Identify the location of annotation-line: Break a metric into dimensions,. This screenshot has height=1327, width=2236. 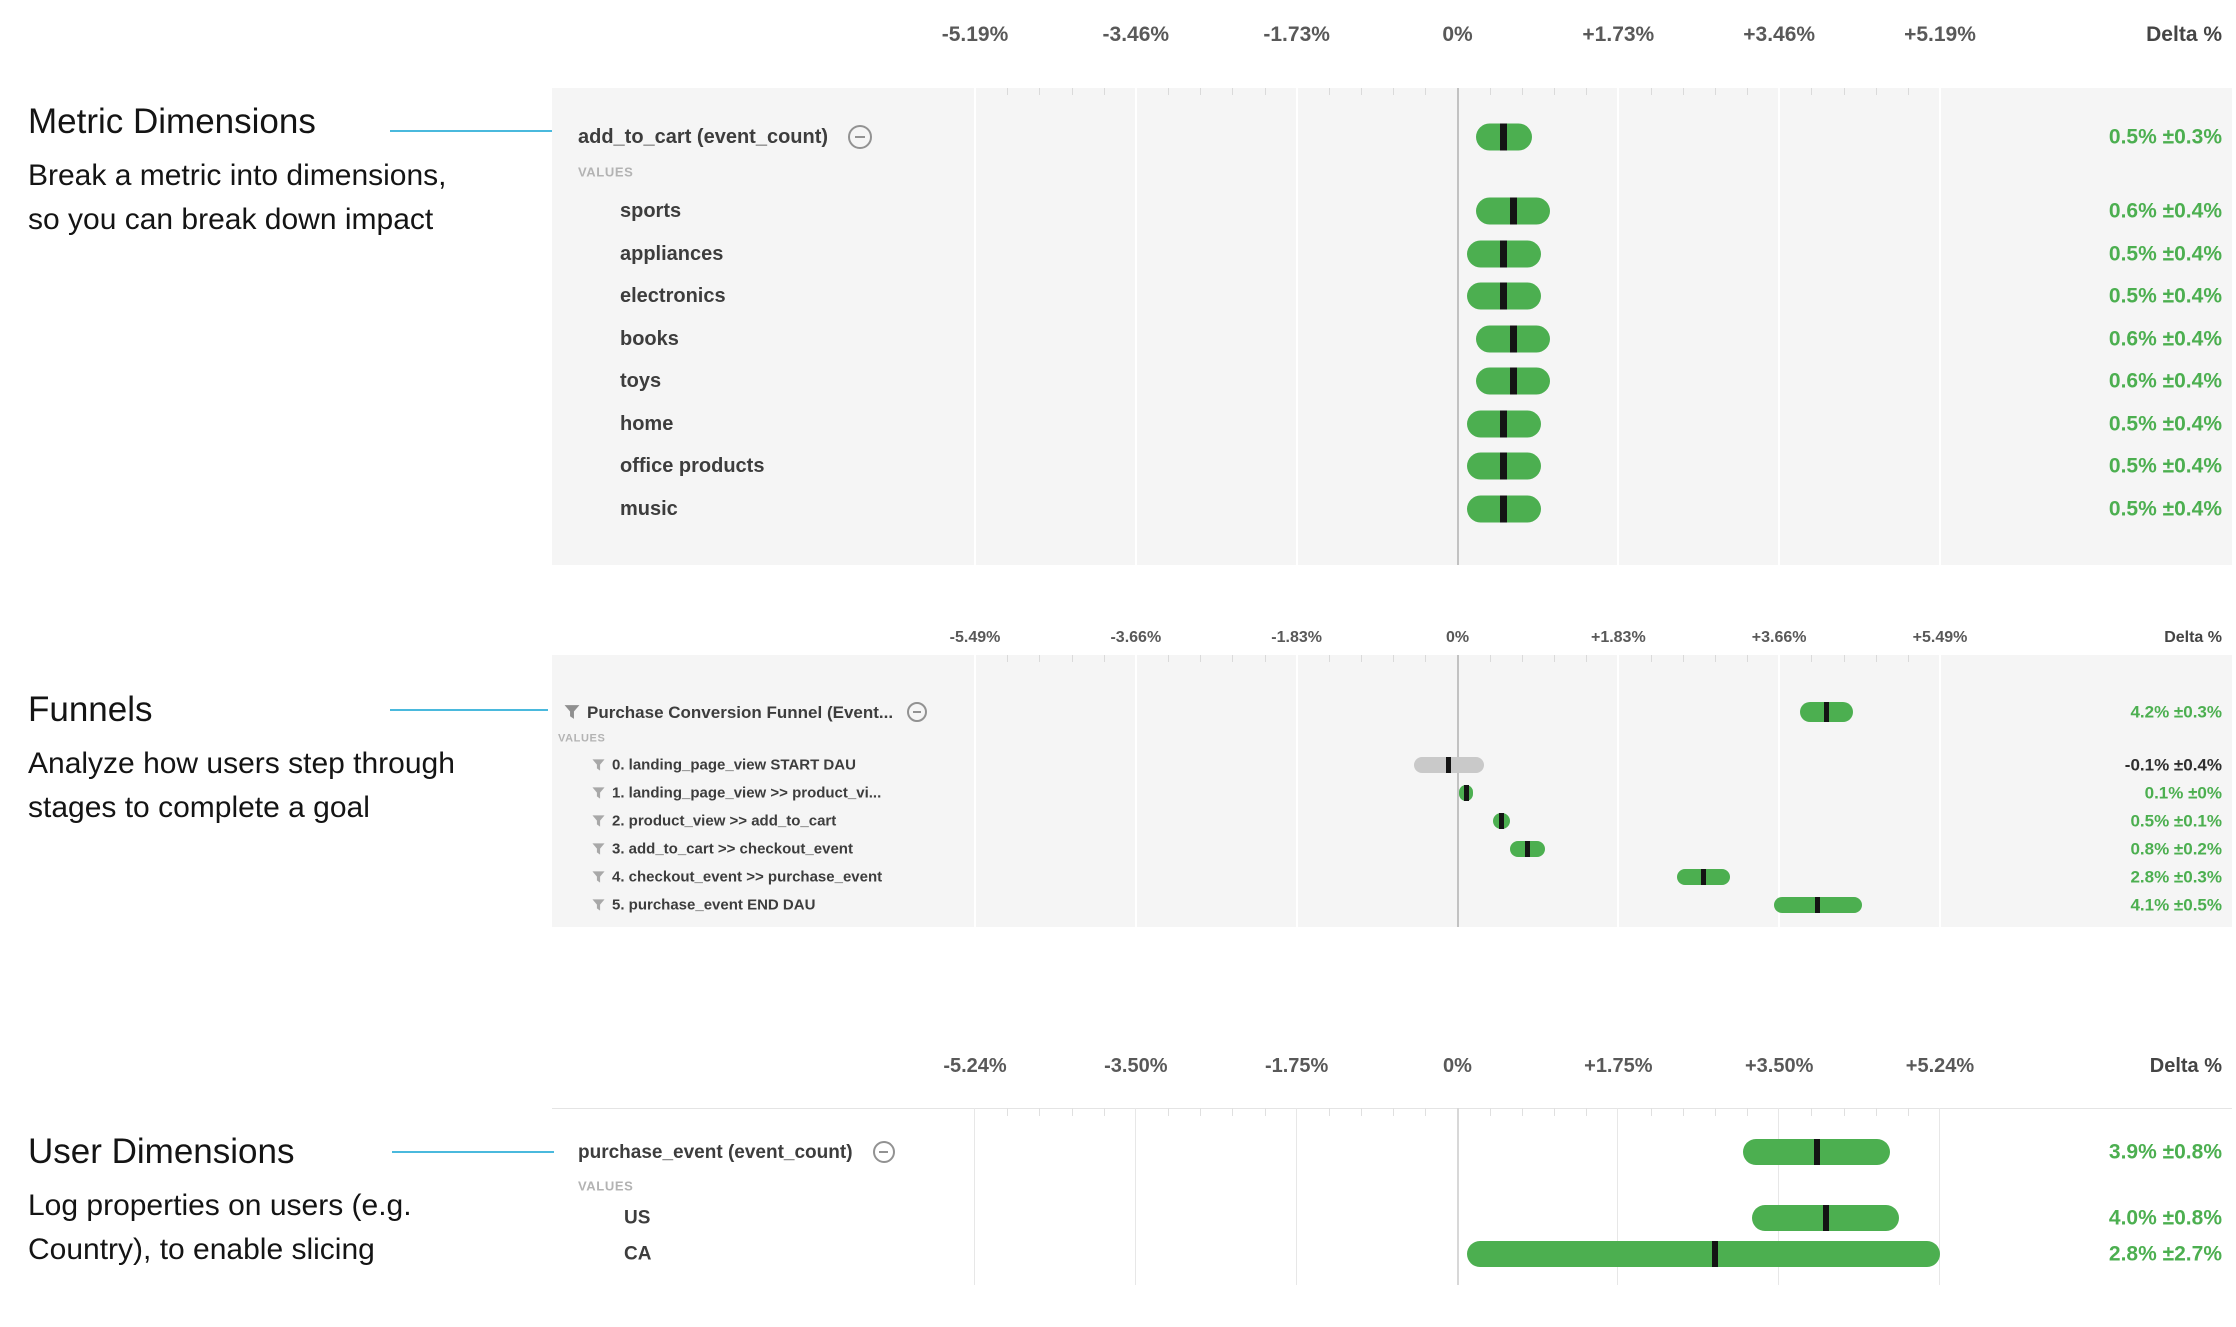
(237, 175).